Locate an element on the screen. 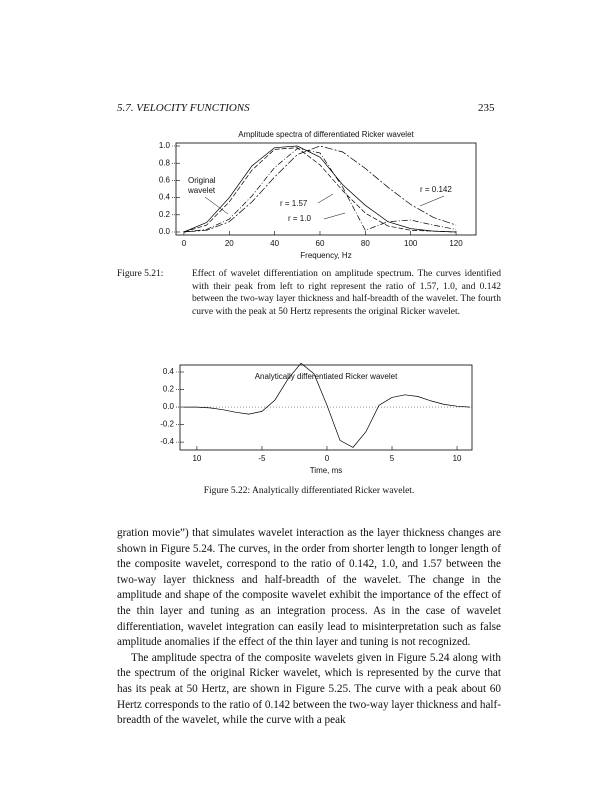  annotation: r = 1.57 is located at coordinates (294, 203).